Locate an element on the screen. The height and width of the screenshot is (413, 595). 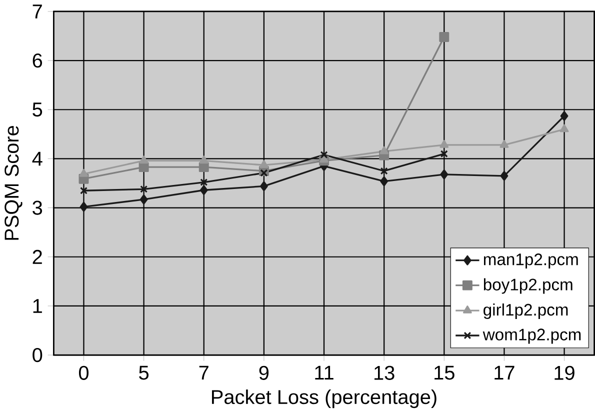
y-axis-title: PSQM Score is located at coordinates (13, 183).